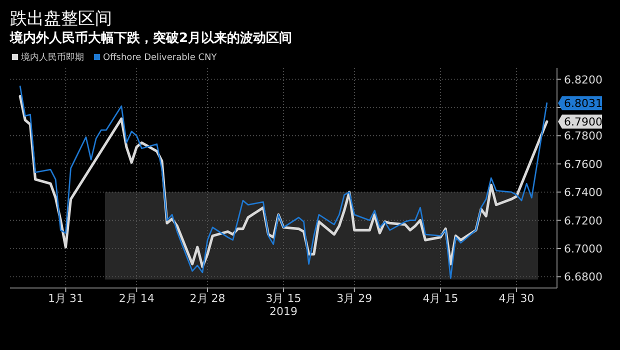 The width and height of the screenshot is (620, 350). I want to click on y-tick-label: 6.7800, so click(583, 136).